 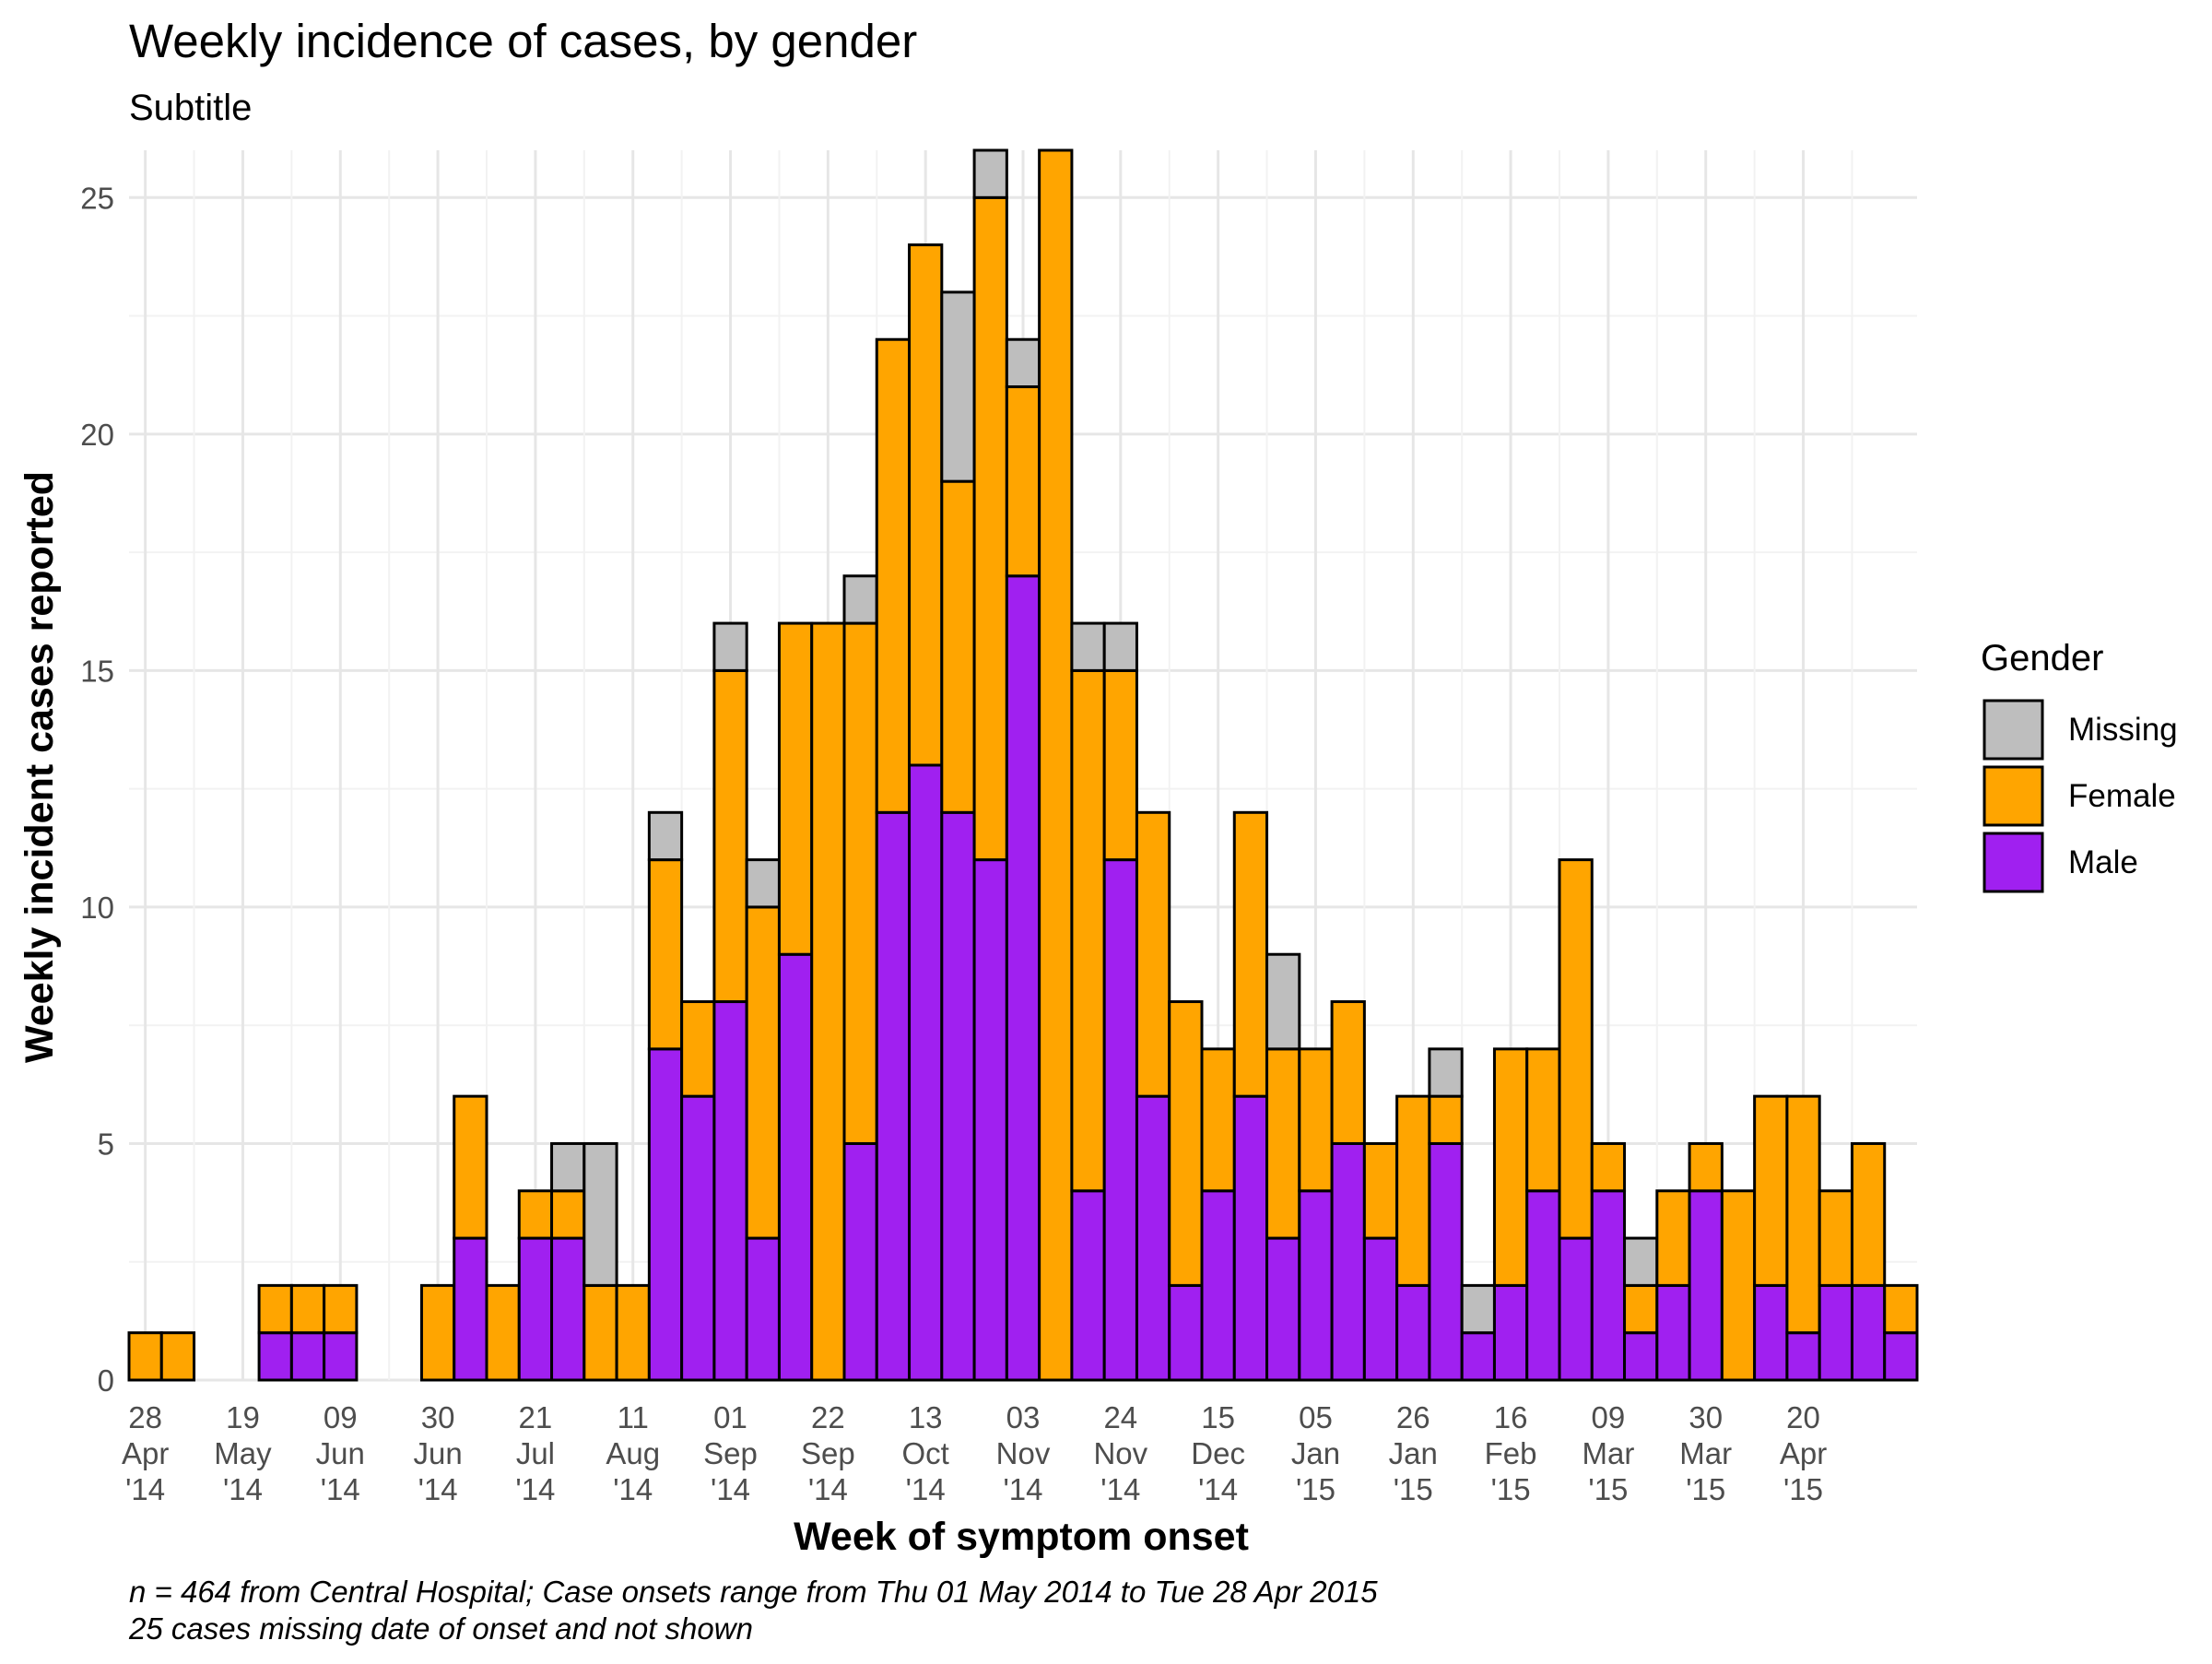 I want to click on y-axis: 0 5 10 15 20 25, so click(x=97, y=789).